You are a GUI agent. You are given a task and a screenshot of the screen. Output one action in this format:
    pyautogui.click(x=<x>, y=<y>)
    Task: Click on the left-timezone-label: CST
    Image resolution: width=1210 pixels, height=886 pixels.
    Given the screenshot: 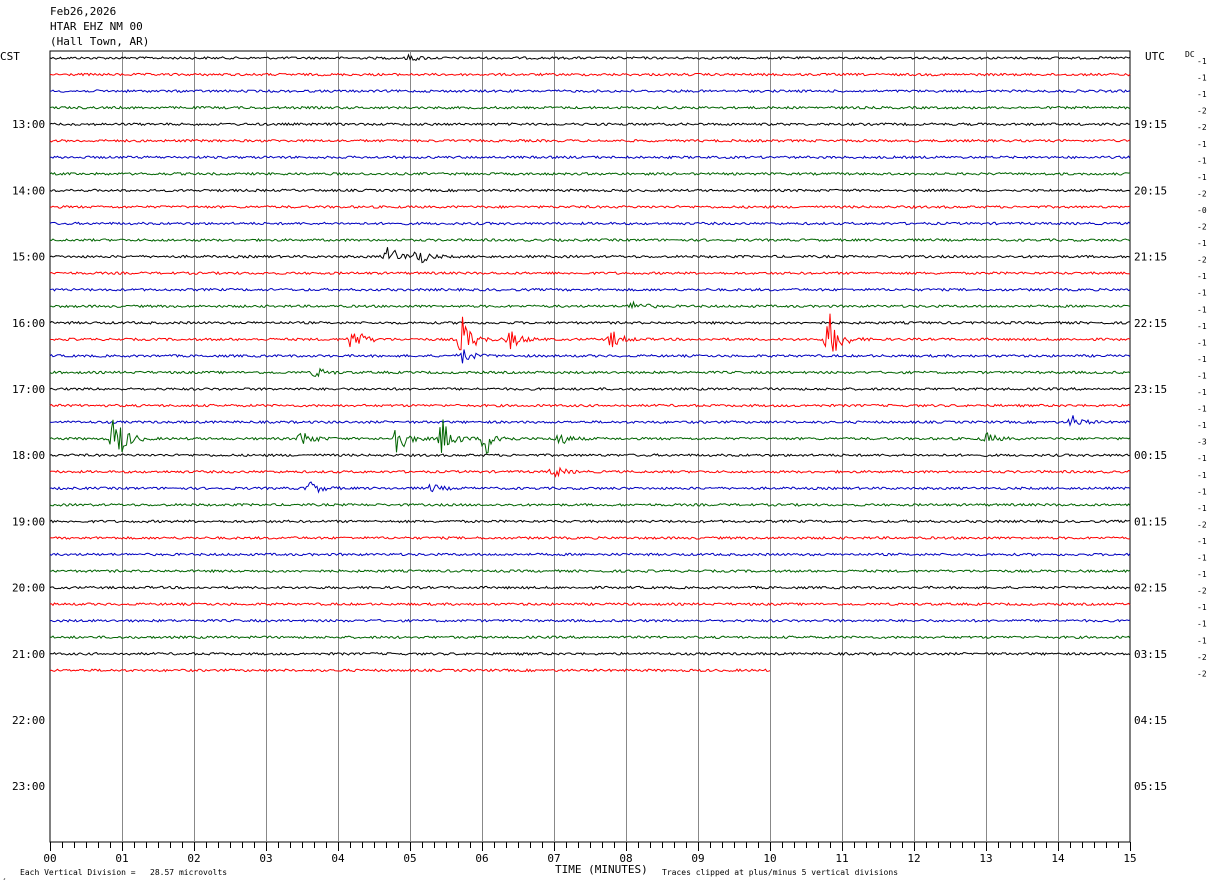 What is the action you would take?
    pyautogui.click(x=10, y=56)
    